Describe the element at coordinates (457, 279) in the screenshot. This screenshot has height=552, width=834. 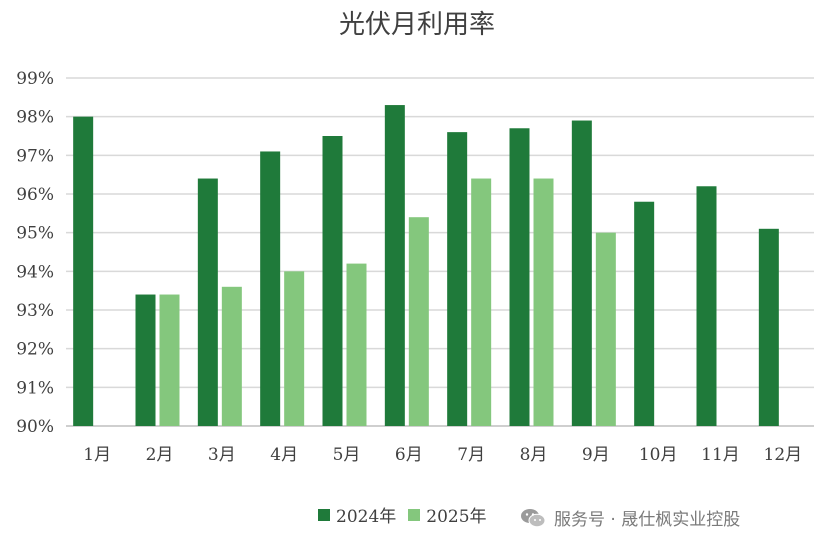
I see `bar-2024年-7月` at that location.